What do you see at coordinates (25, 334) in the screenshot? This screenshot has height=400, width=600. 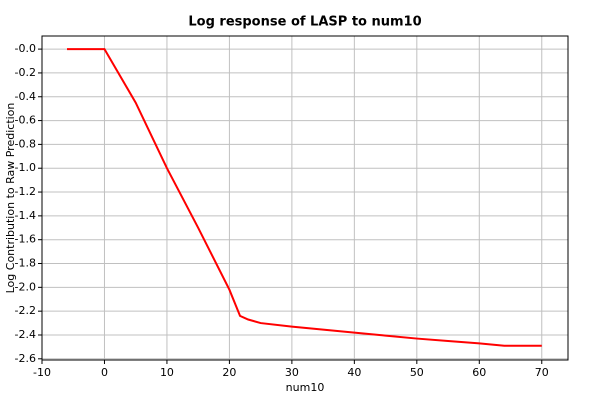 I see `y-tick-label: -2.4` at bounding box center [25, 334].